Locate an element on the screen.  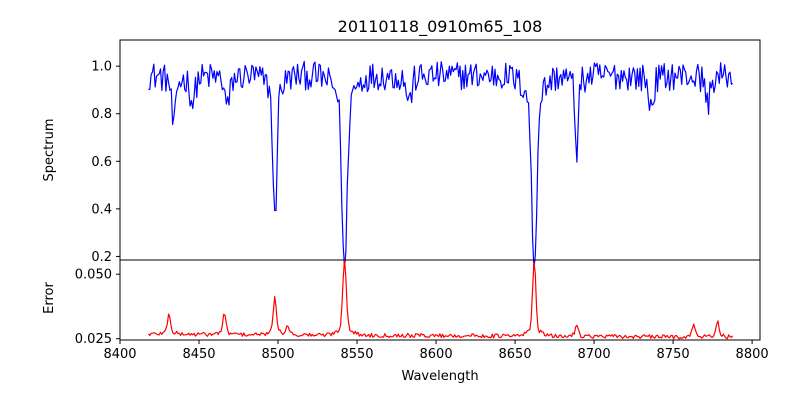
x-tick-label: 8650 is located at coordinates (515, 354).